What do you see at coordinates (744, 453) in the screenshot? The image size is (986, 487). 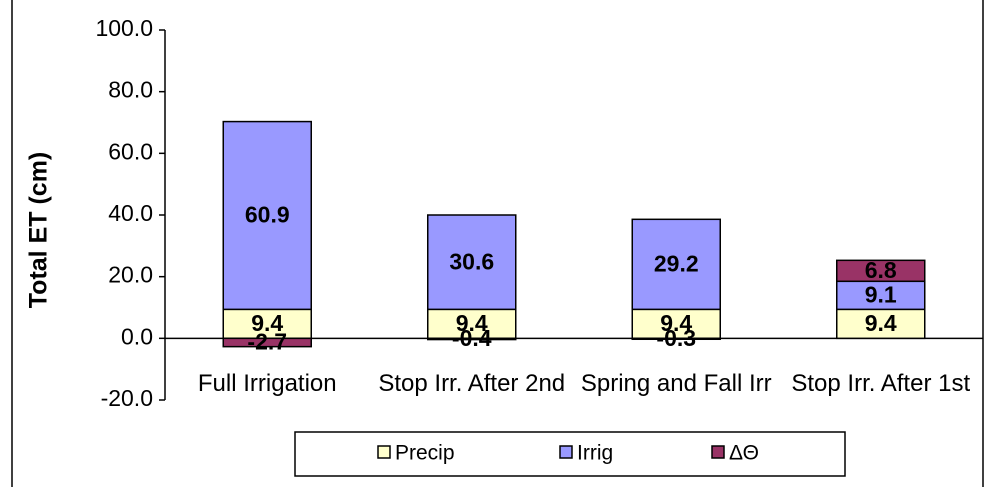 I see `legend-label: ΔΘ` at bounding box center [744, 453].